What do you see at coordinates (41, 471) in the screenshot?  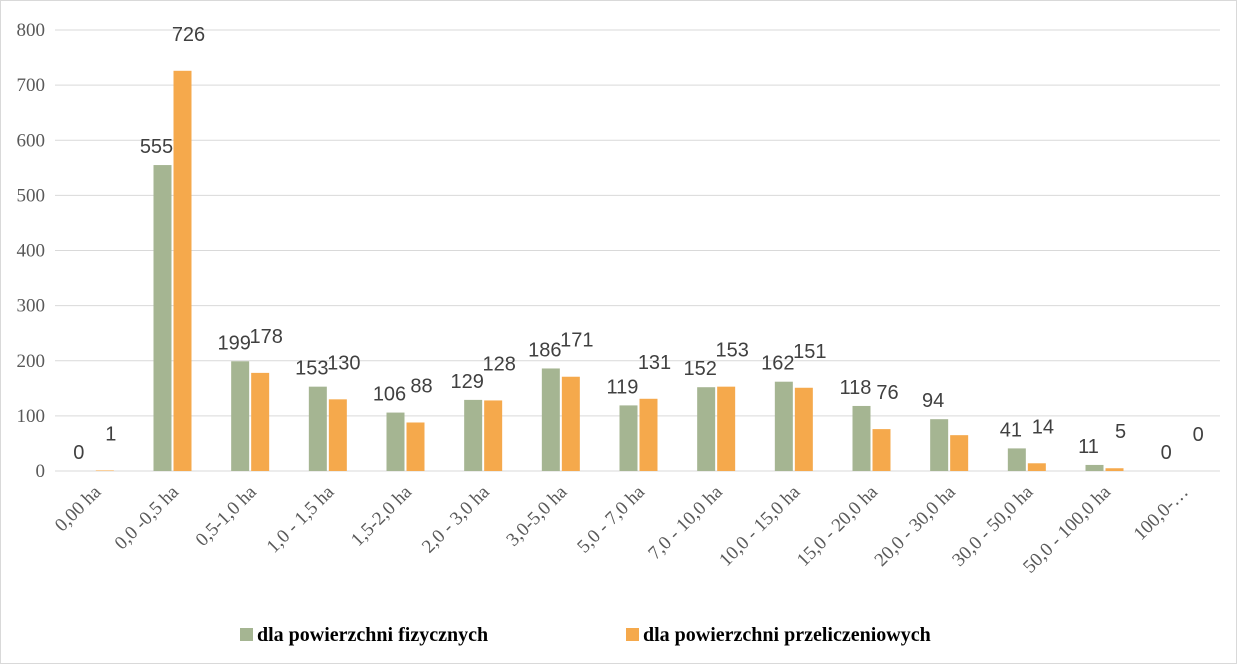 I see `y-tick-label: 0` at bounding box center [41, 471].